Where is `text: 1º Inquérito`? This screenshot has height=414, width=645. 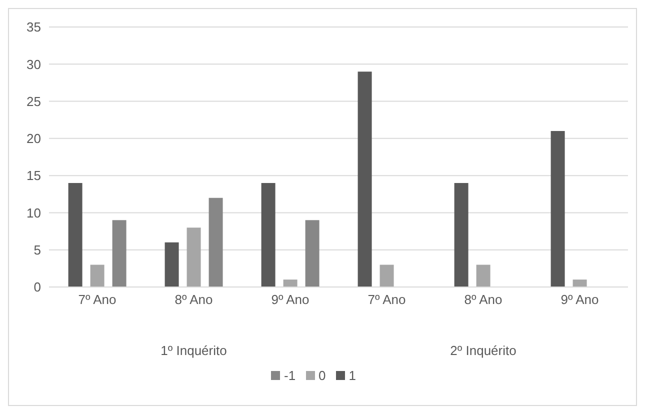 text: 1º Inquérito is located at coordinates (194, 350).